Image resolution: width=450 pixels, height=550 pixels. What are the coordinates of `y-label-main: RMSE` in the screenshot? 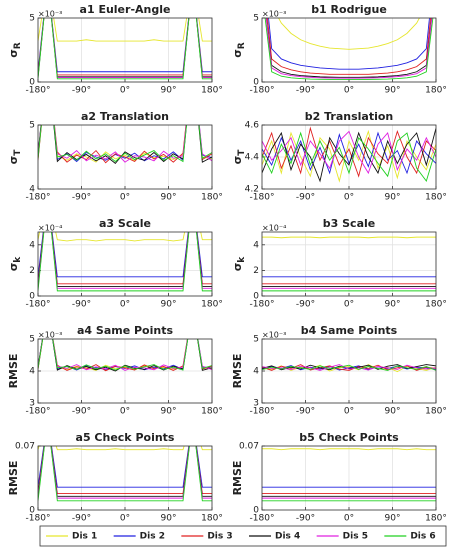 It's located at (237, 478).